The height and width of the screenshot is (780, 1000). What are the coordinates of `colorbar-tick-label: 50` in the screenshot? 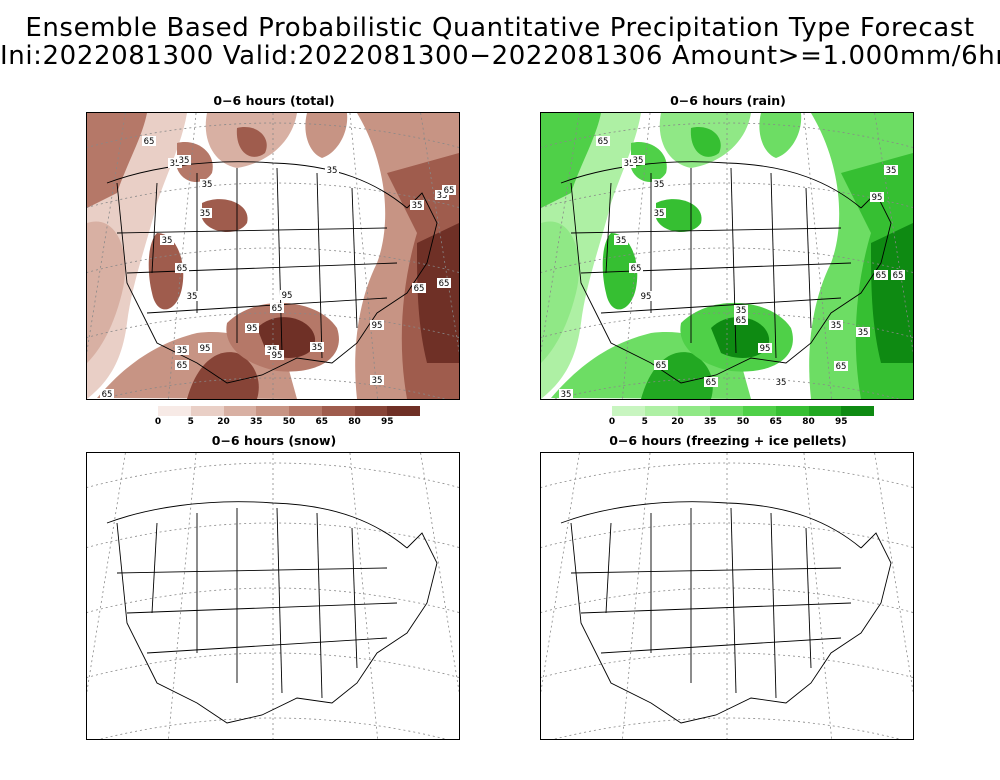 It's located at (289, 422).